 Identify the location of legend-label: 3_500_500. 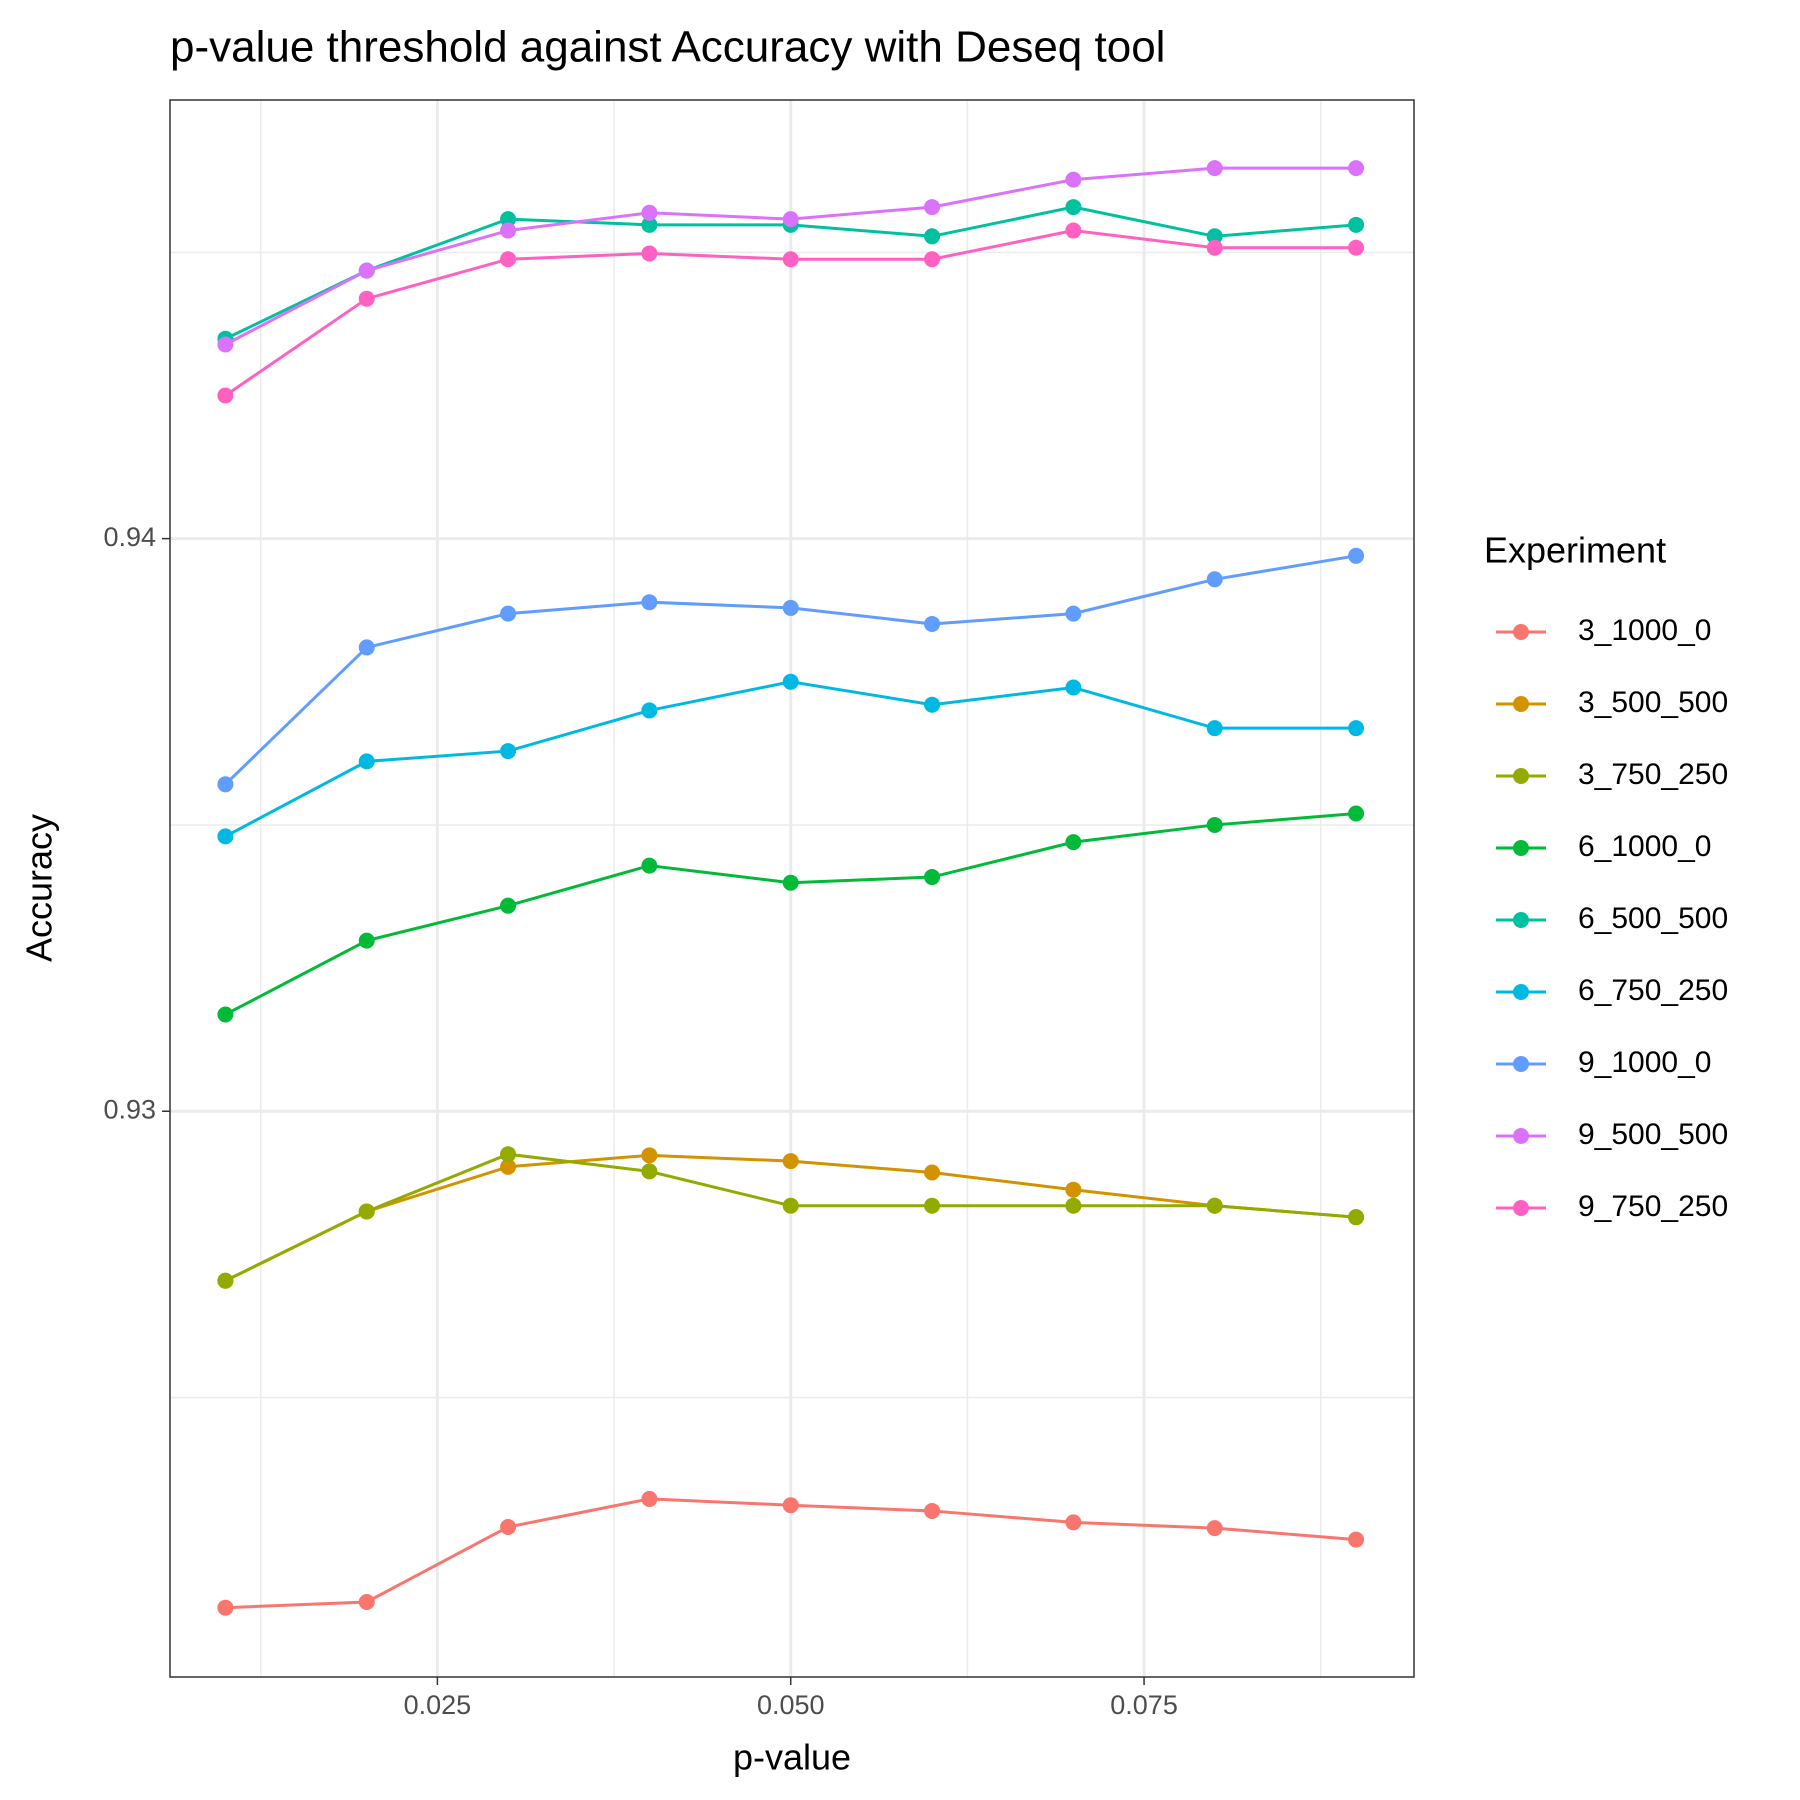
(1653, 702).